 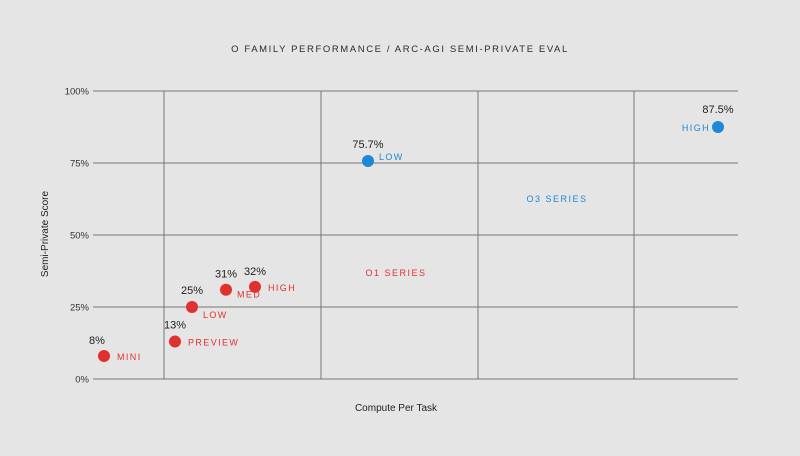 I want to click on y-tick-label: 75%, so click(x=80, y=164).